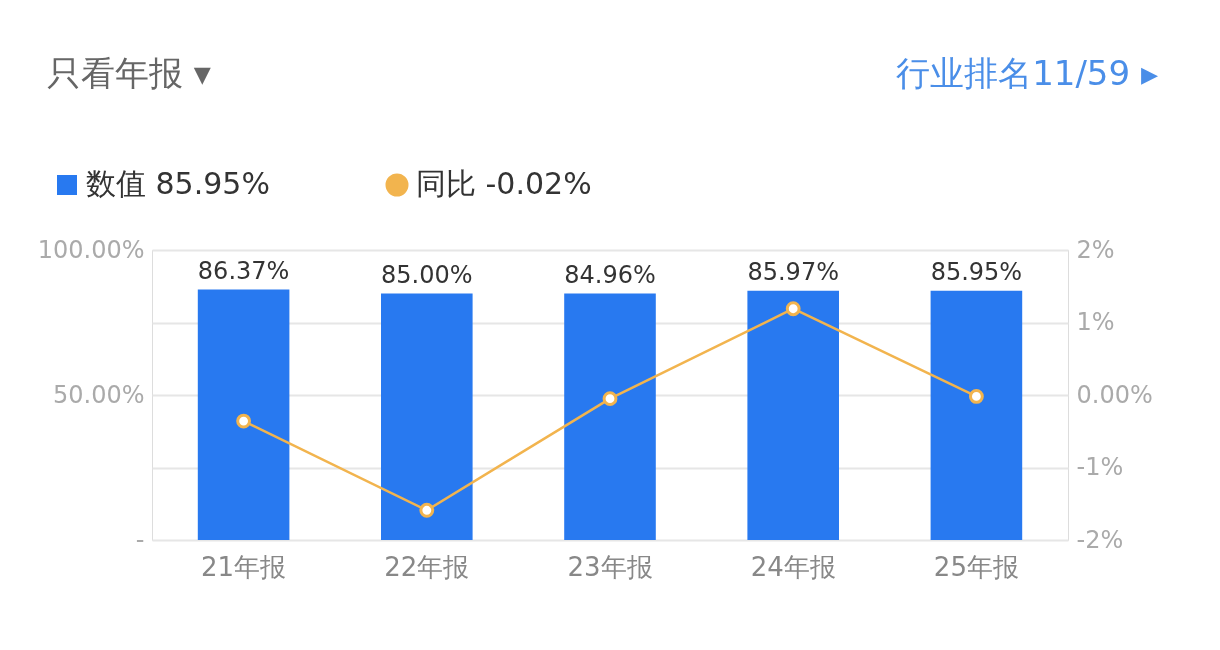 This screenshot has height=650, width=1220. Describe the element at coordinates (140, 539) in the screenshot. I see `y-tick-label: -` at that location.